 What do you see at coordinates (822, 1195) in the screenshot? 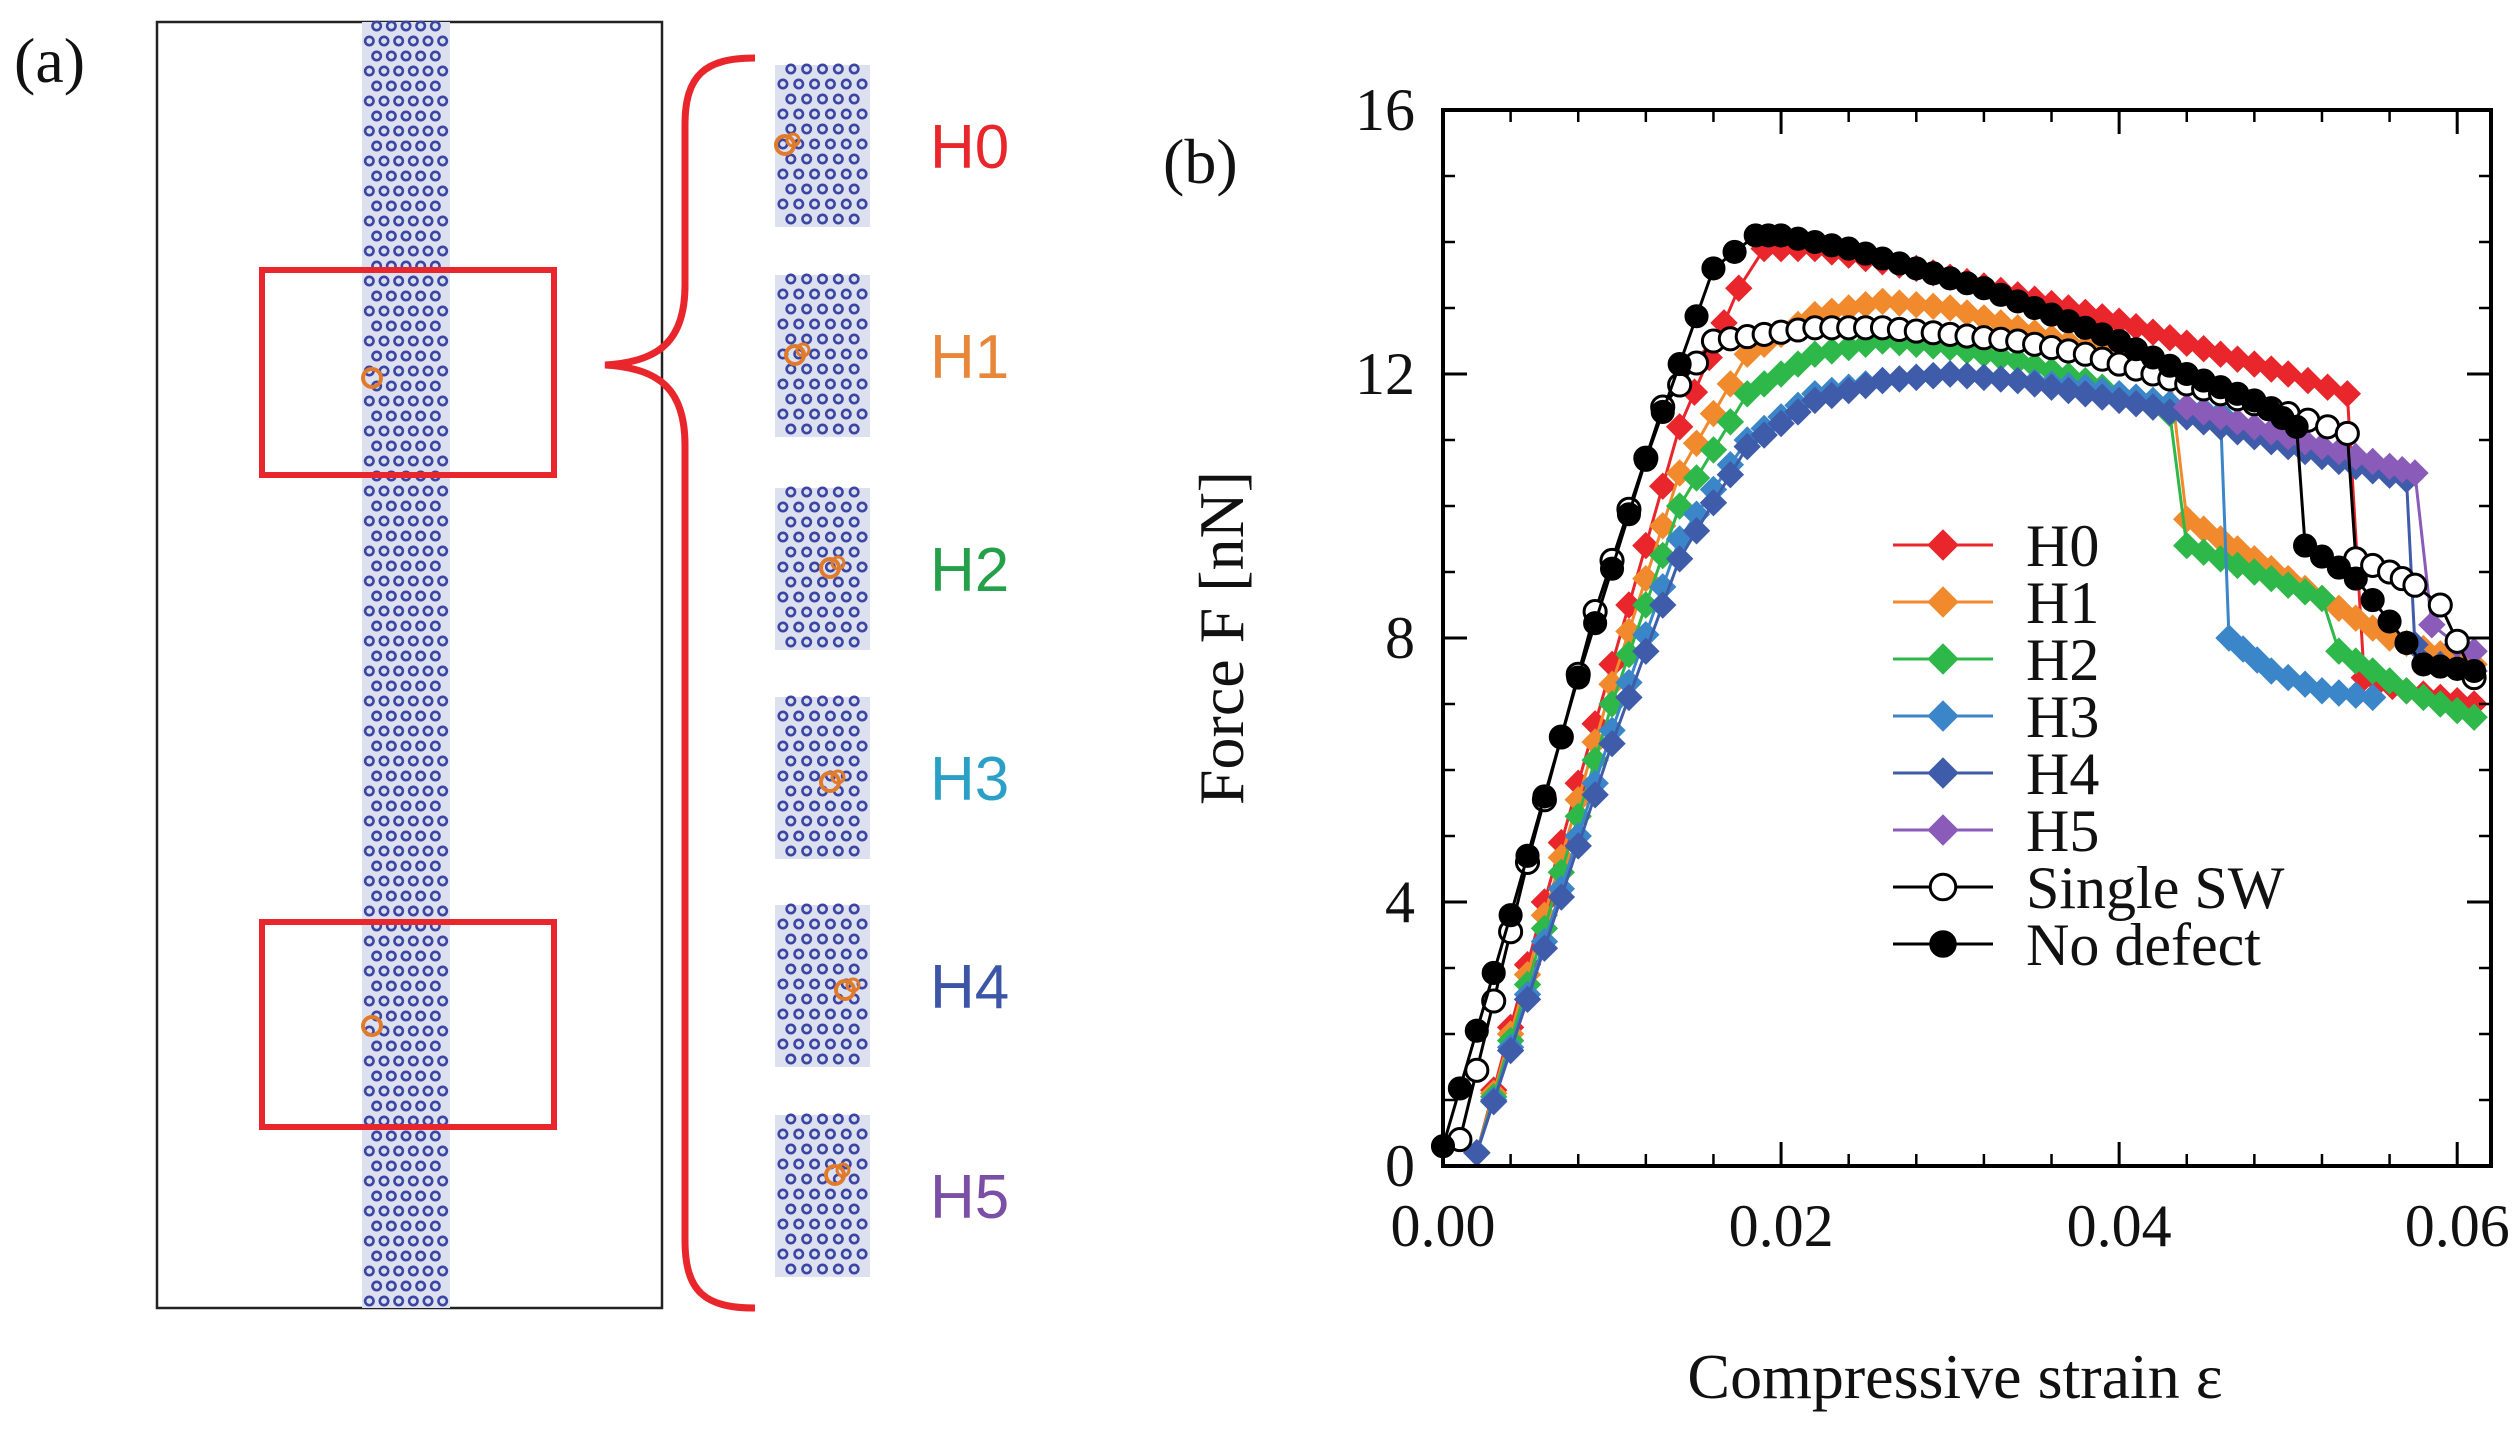
I see `variant-tube-h5` at bounding box center [822, 1195].